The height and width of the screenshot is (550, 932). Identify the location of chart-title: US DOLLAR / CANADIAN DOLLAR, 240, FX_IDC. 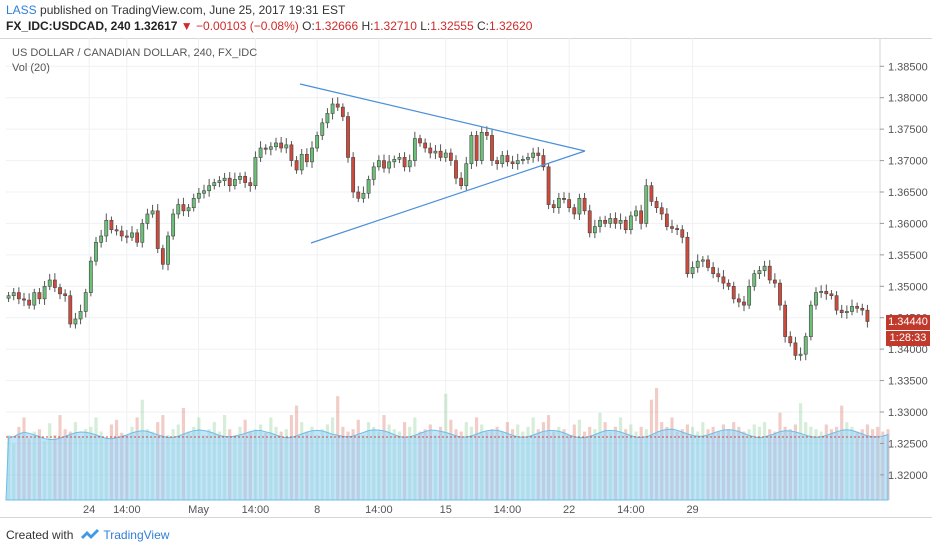
(135, 53).